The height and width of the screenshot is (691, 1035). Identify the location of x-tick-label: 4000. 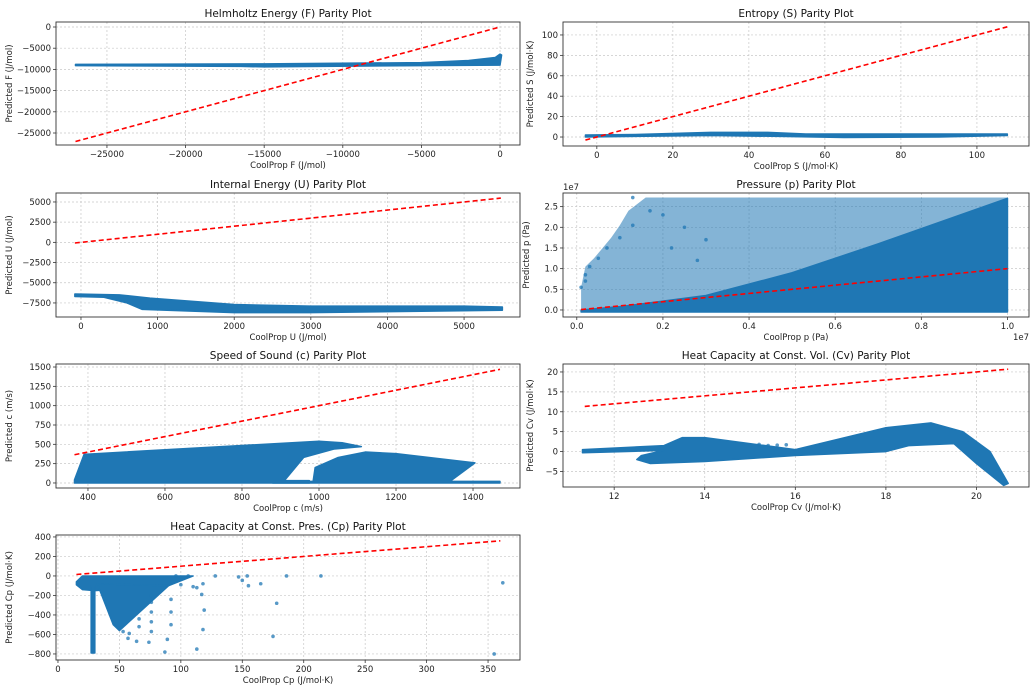
(388, 327).